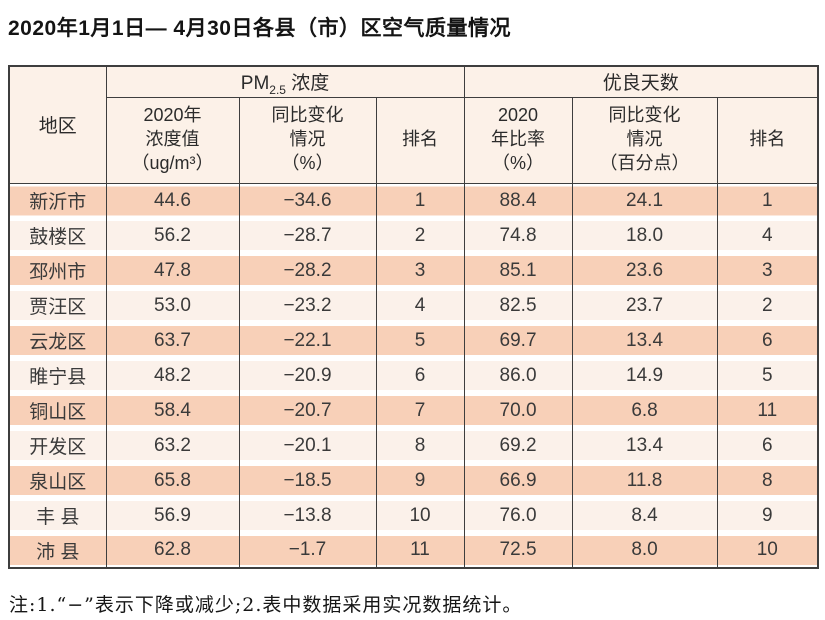 The height and width of the screenshot is (620, 825). What do you see at coordinates (266, 605) in the screenshot?
I see `footnote: 注:1.“−”表示下降或减少;2.表中数据采用实况数据统计。` at bounding box center [266, 605].